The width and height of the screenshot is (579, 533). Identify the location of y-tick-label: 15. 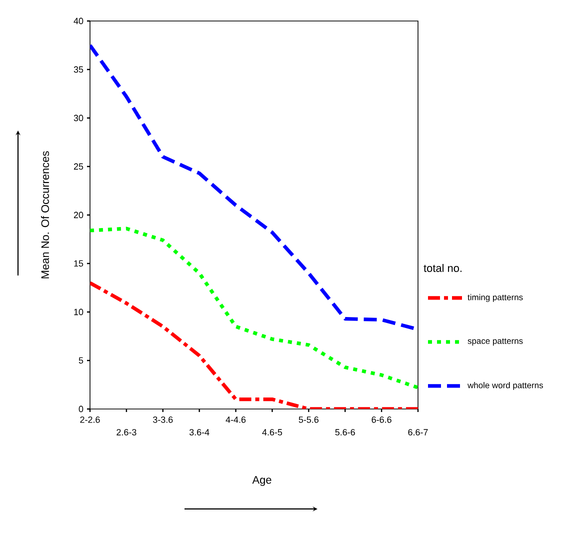
(79, 263).